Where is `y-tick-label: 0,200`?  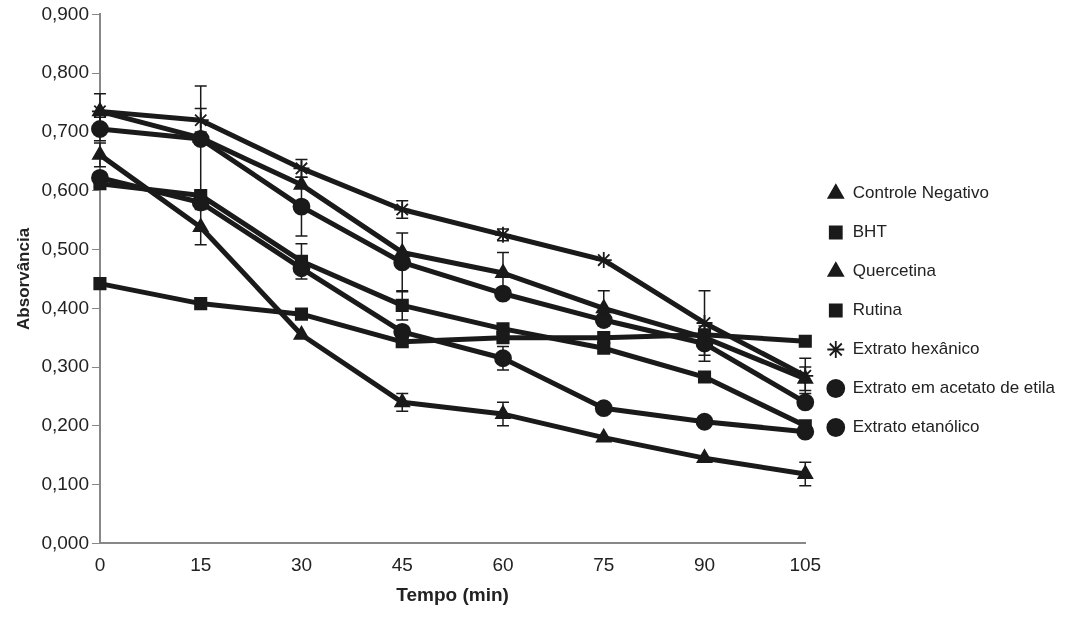 y-tick-label: 0,200 is located at coordinates (65, 425).